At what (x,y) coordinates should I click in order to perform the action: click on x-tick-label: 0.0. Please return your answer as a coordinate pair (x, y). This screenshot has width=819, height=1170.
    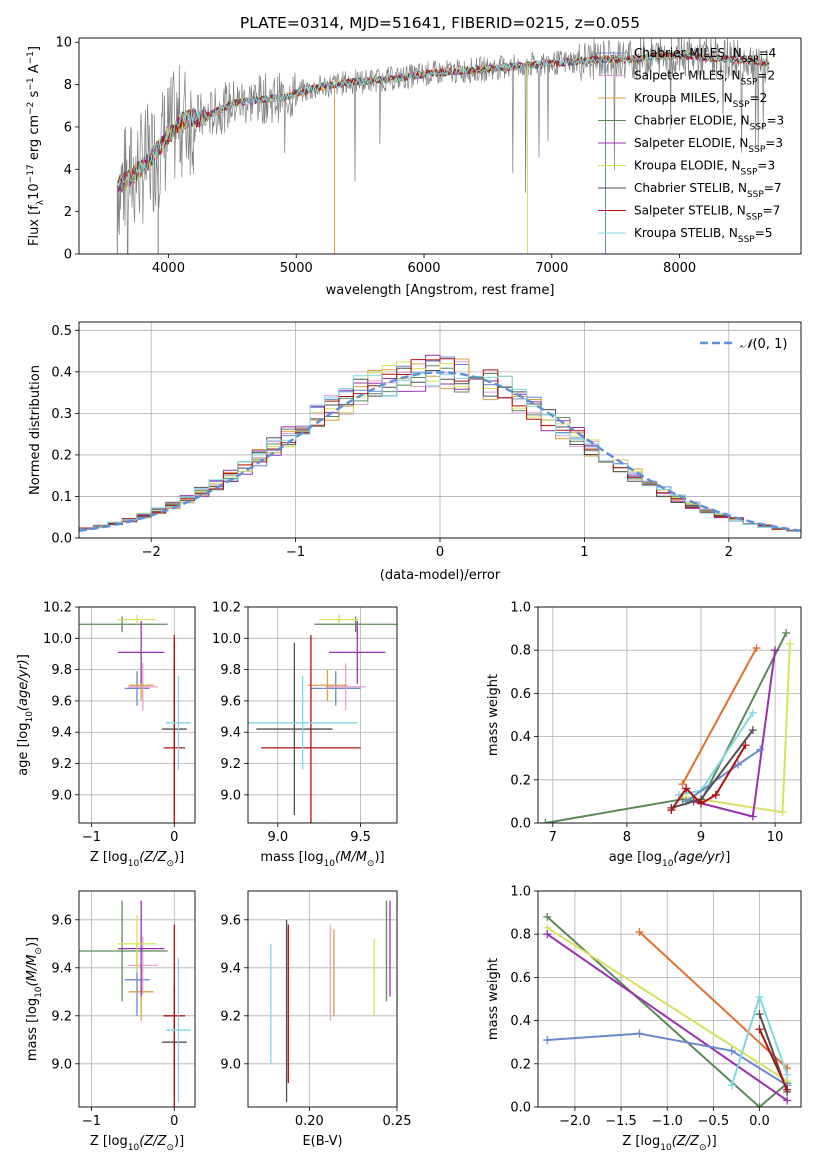
    Looking at the image, I should click on (759, 1121).